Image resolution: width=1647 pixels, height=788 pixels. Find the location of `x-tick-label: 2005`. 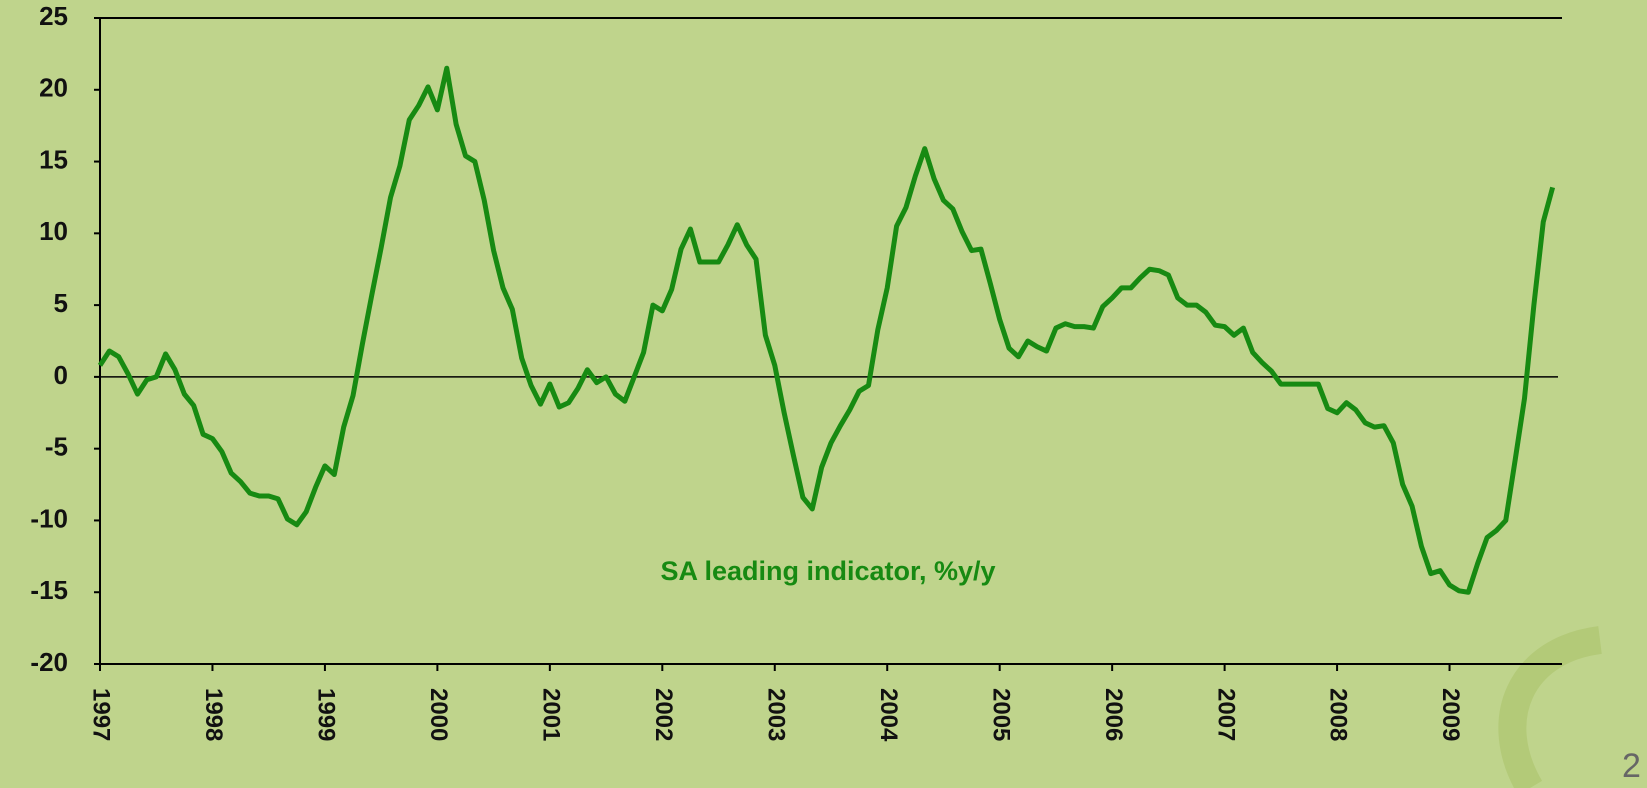

x-tick-label: 2005 is located at coordinates (1000, 714).